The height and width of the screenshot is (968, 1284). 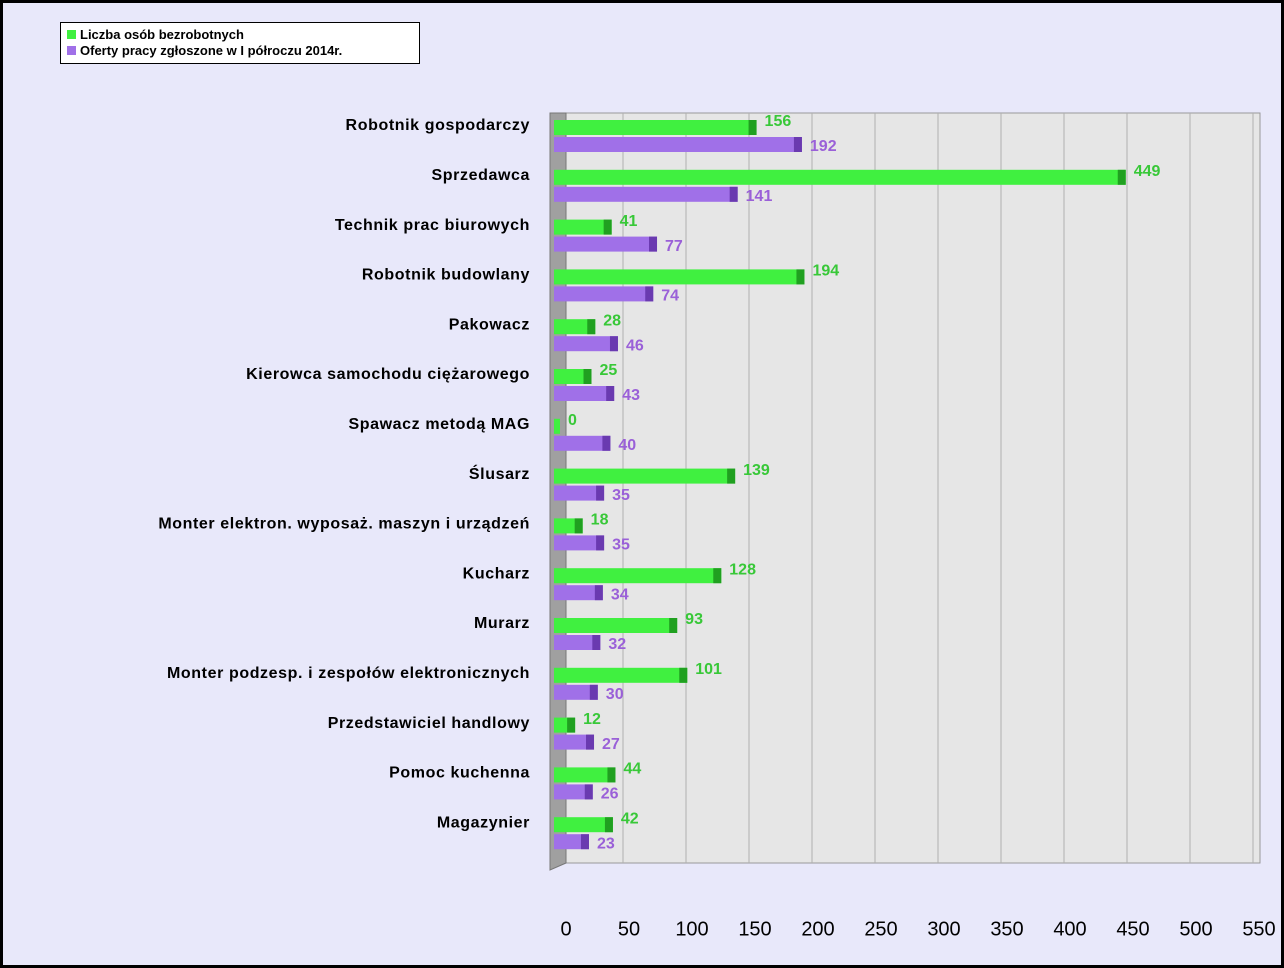 What do you see at coordinates (825, 271) in the screenshot?
I see `value-label: 194` at bounding box center [825, 271].